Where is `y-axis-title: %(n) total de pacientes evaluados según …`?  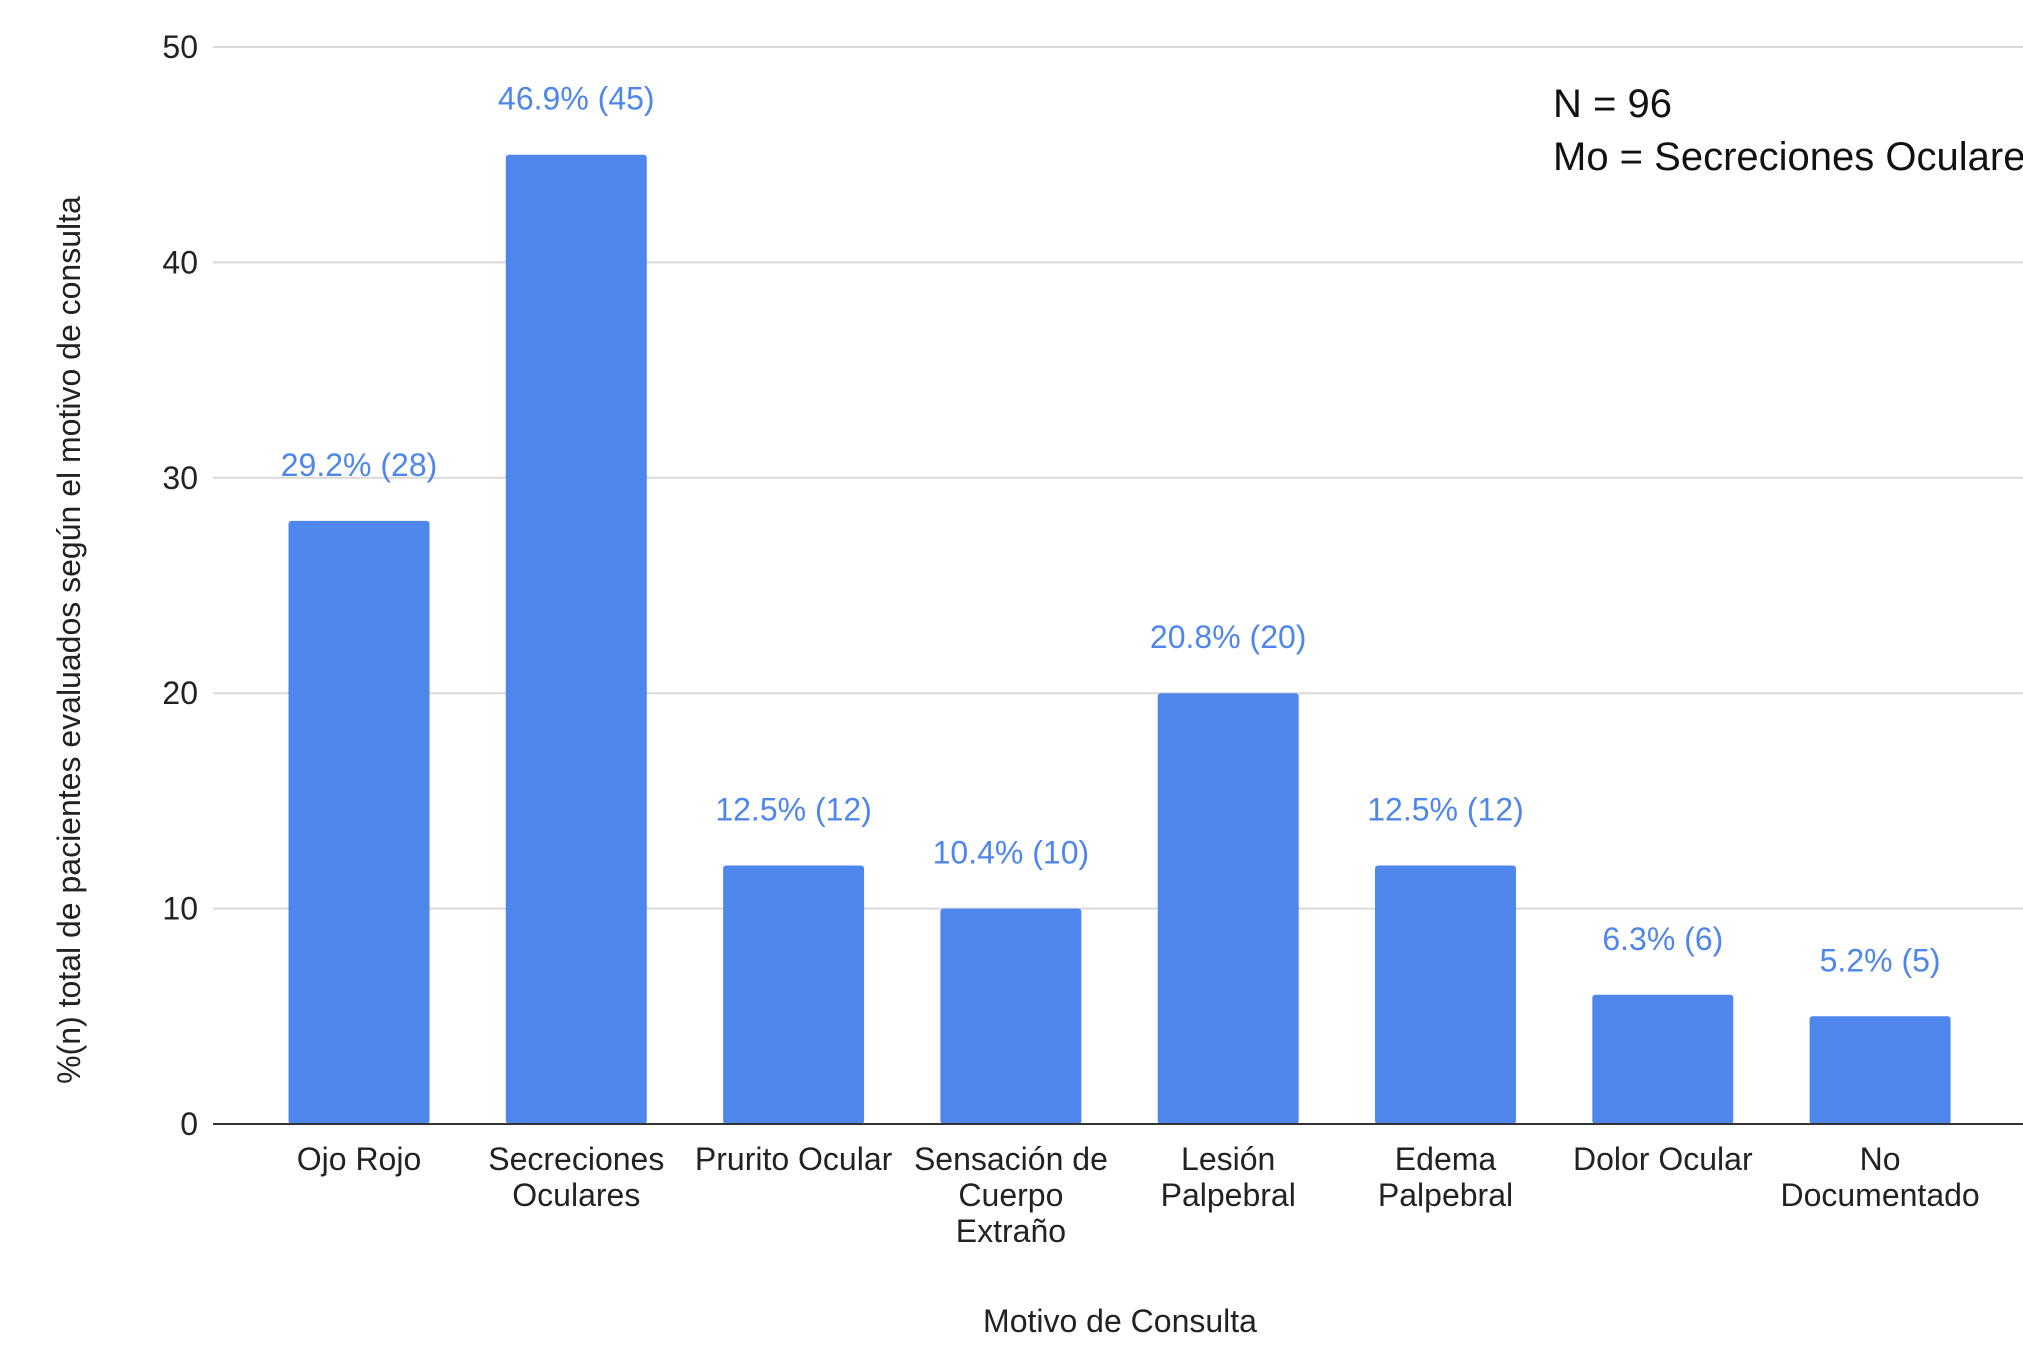
y-axis-title: %(n) total de pacientes evaluados según … is located at coordinates (69, 640).